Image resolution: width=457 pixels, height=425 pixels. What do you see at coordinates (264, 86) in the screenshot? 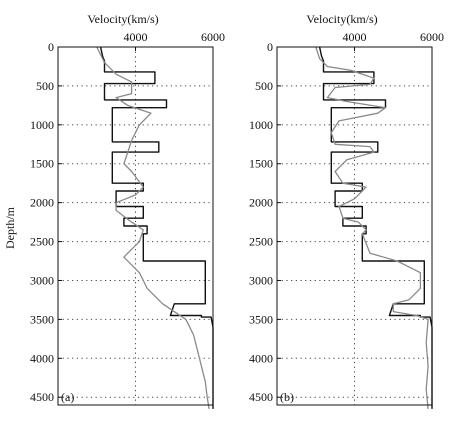
I see `panel-b-ytick-label: 500` at bounding box center [264, 86].